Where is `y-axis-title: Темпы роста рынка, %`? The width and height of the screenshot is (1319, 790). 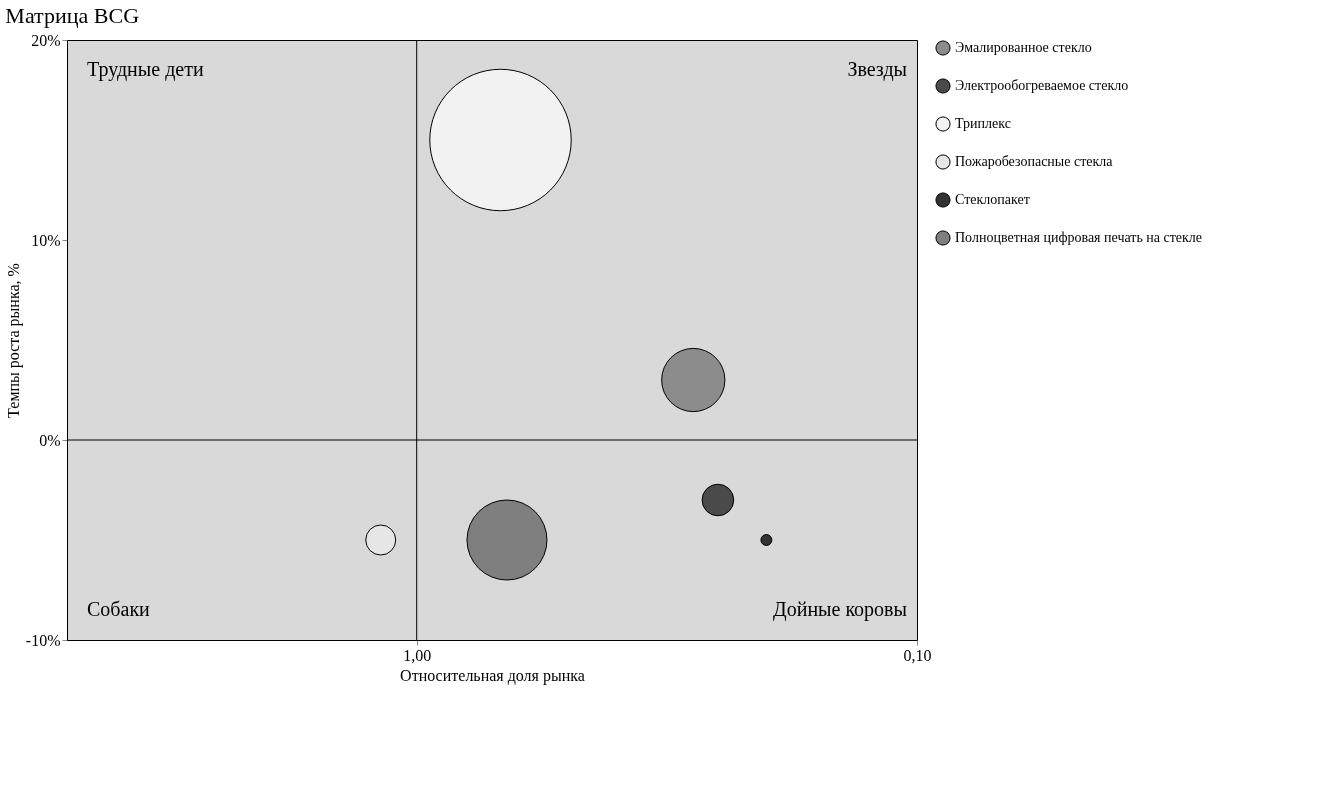
y-axis-title: Темпы роста рынка, % is located at coordinates (13, 340).